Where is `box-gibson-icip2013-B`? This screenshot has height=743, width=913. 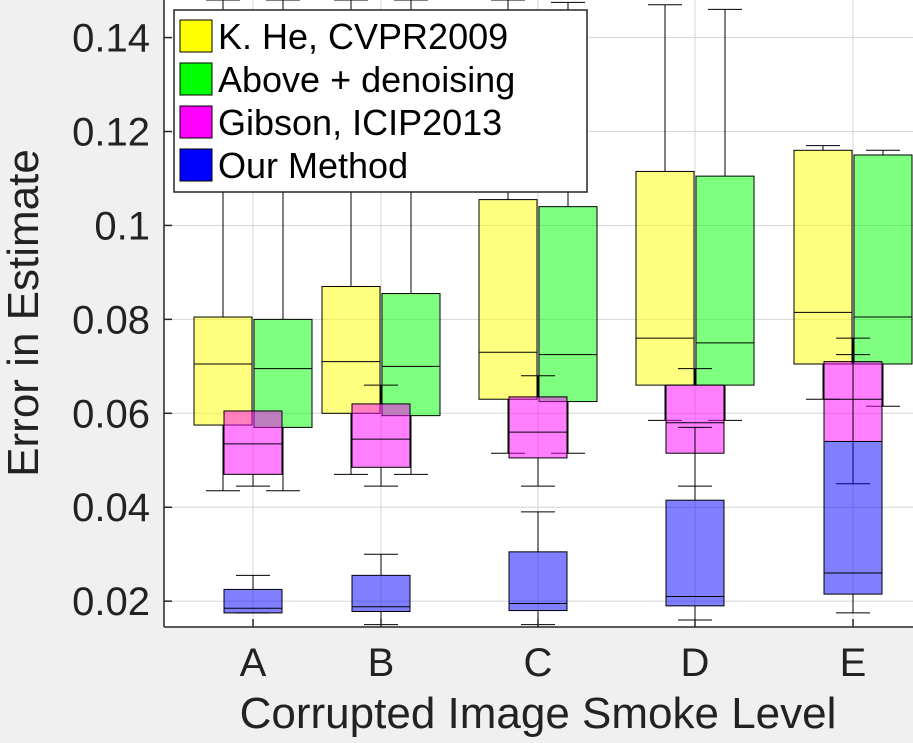
box-gibson-icip2013-B is located at coordinates (381, 435).